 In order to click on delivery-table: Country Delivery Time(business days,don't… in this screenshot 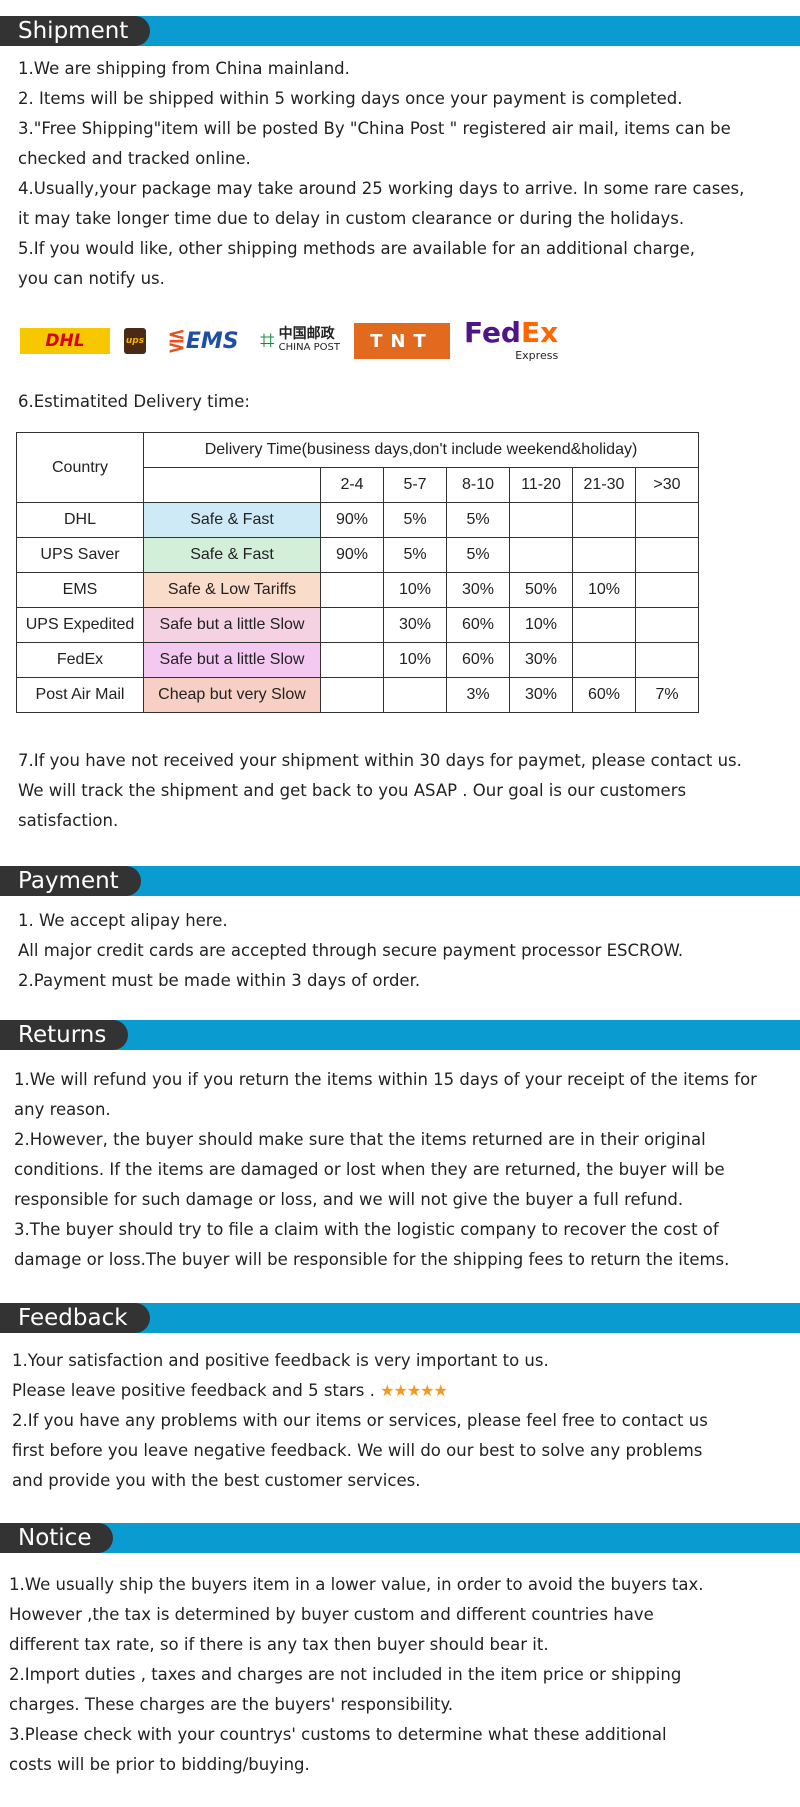, I will do `click(357, 572)`.